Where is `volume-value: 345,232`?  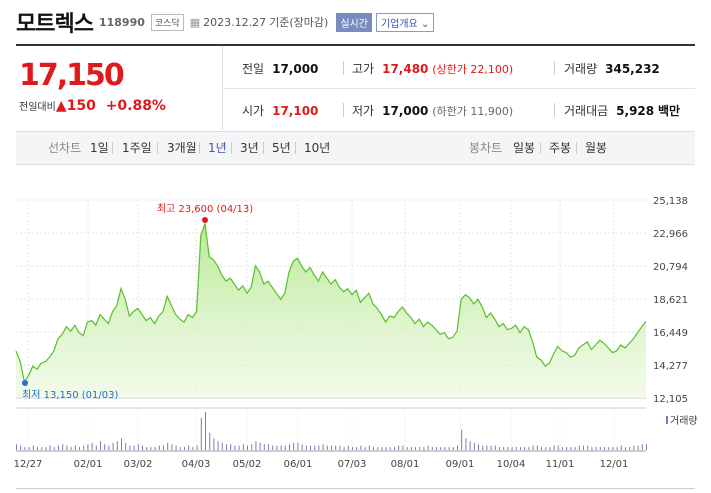 volume-value: 345,232 is located at coordinates (632, 69).